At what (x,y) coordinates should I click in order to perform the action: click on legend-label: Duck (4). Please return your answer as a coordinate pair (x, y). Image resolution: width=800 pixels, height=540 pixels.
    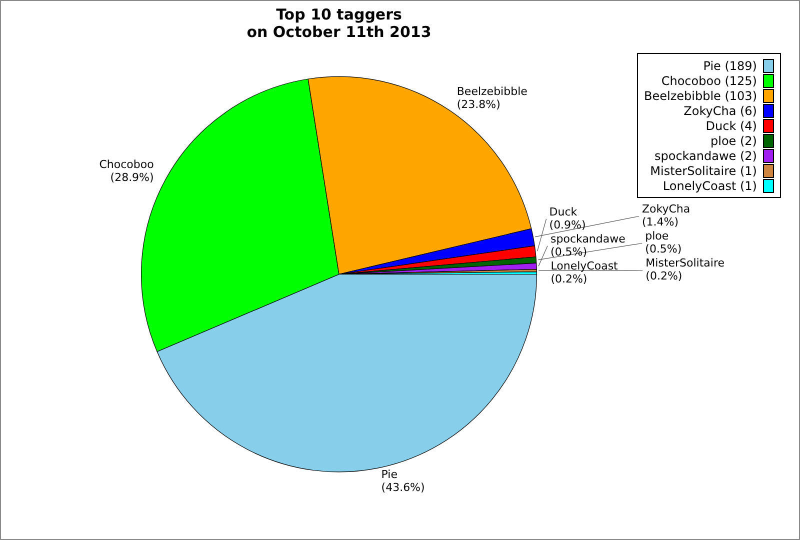
    Looking at the image, I should click on (731, 125).